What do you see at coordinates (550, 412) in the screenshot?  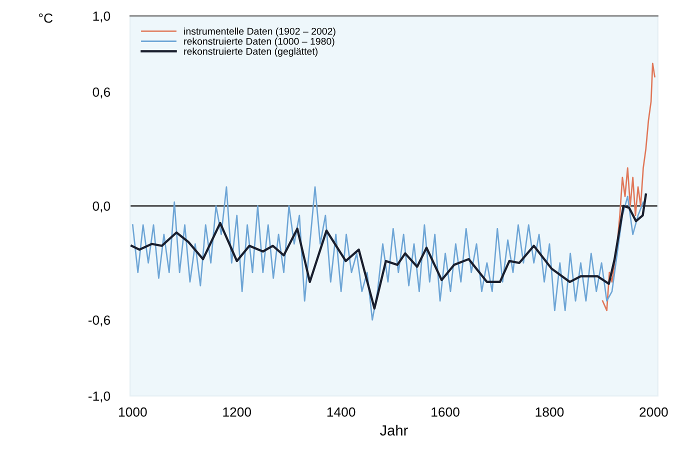 I see `x-tick-label: 1800` at bounding box center [550, 412].